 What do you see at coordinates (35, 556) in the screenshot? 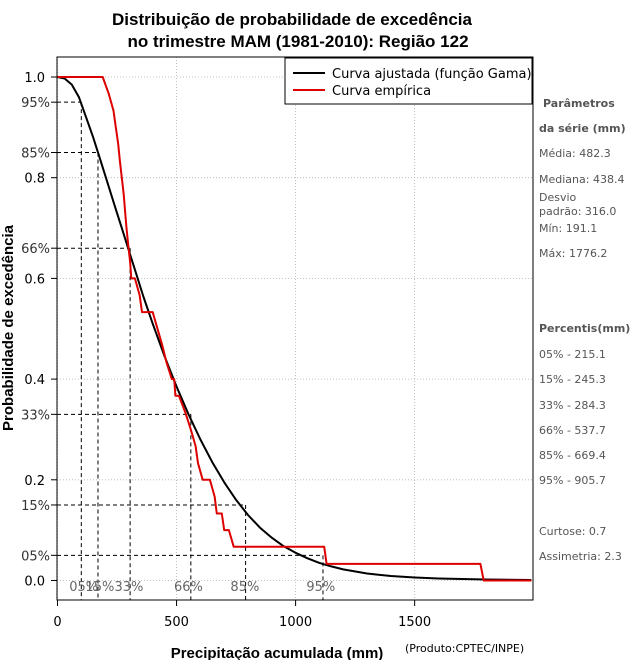
I see `percent-tick-label: 05%` at bounding box center [35, 556].